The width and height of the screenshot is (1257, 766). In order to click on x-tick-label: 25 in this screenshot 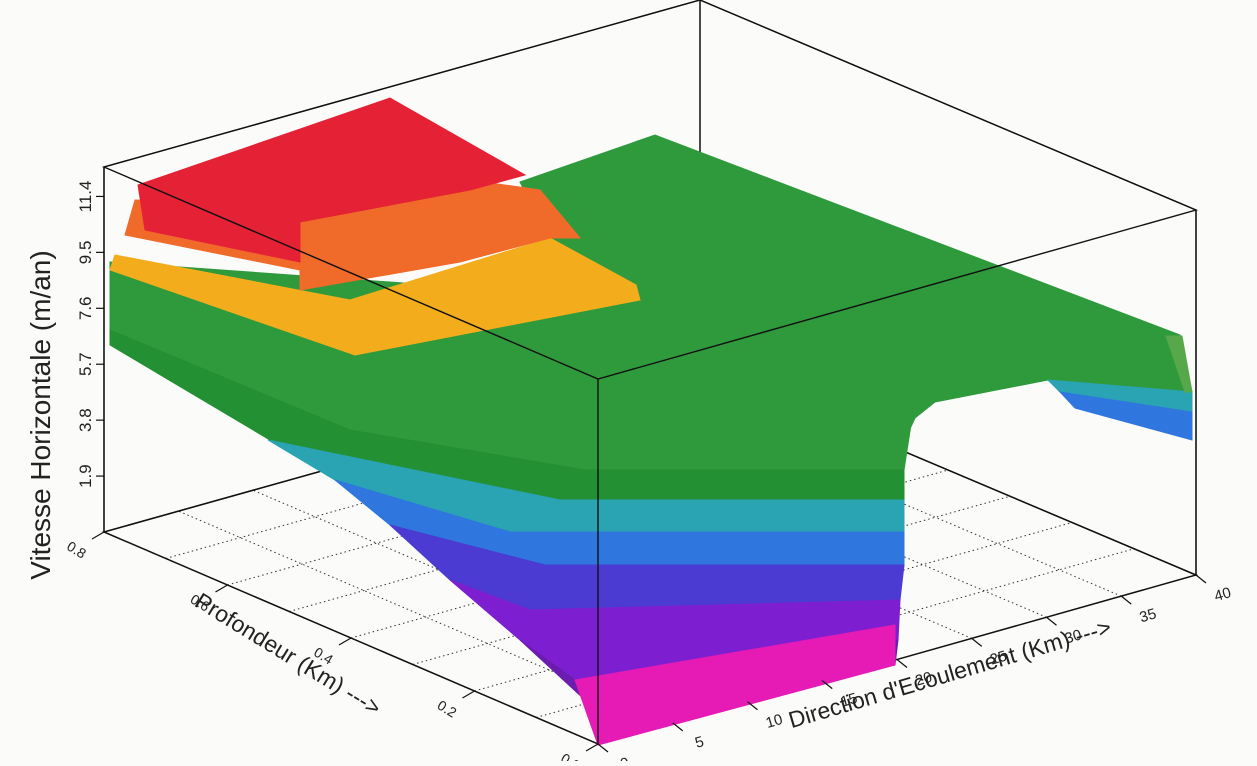, I will do `click(998, 658)`.